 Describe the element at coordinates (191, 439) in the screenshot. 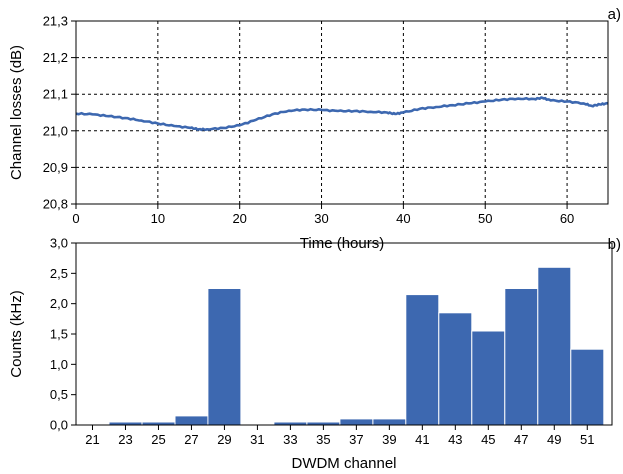

I see `panel-b-x-tick-label: 27` at that location.